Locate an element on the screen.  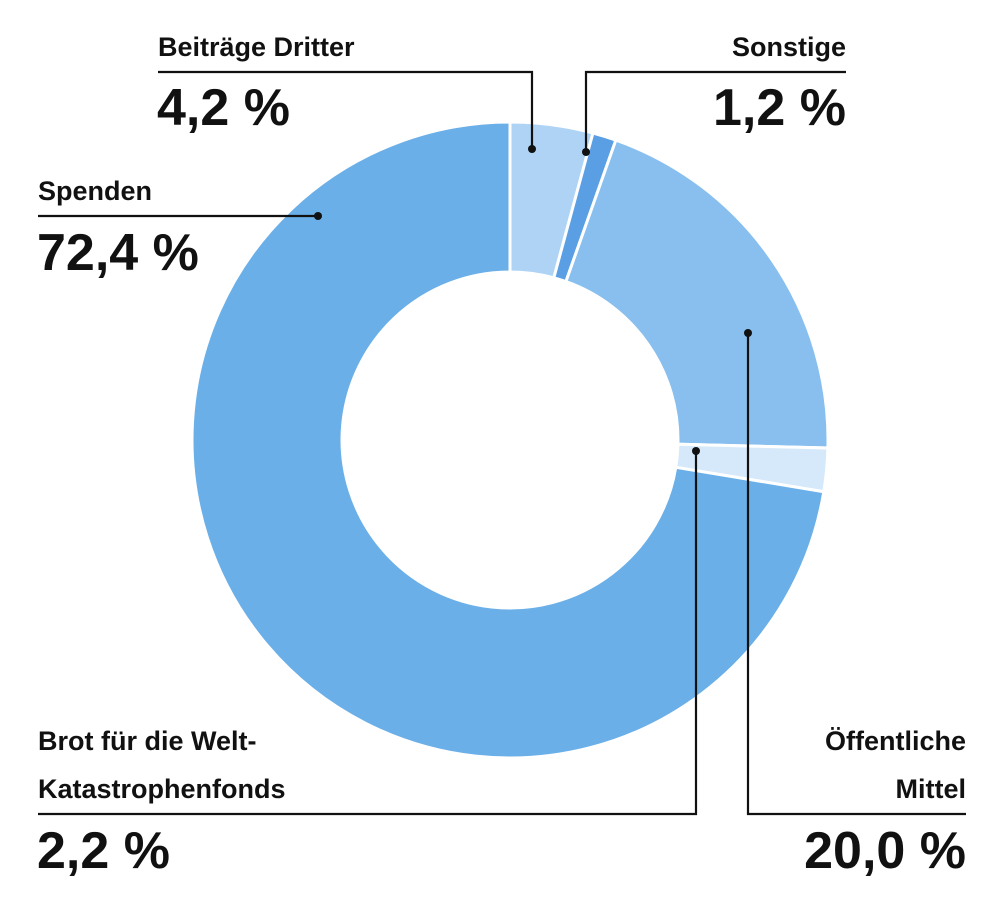
label-oeffentliche-line-2: Mittel is located at coordinates (931, 789).